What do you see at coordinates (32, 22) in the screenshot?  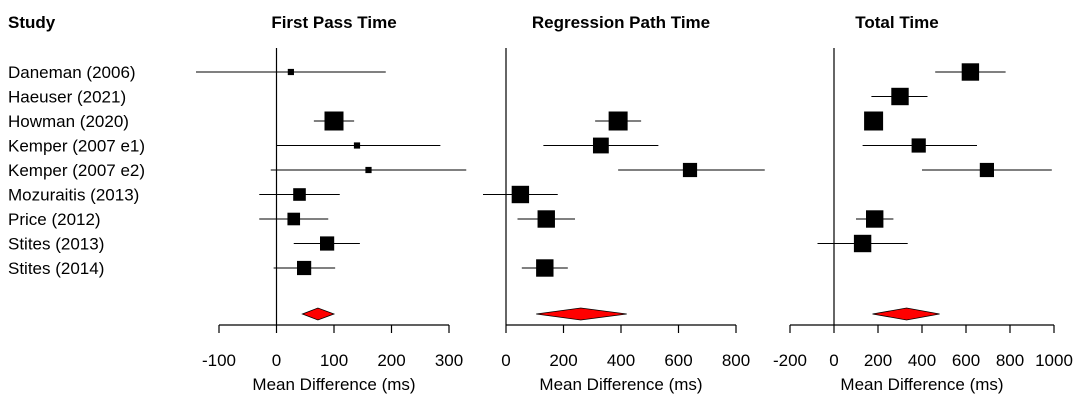 I see `study-column-header: Study` at bounding box center [32, 22].